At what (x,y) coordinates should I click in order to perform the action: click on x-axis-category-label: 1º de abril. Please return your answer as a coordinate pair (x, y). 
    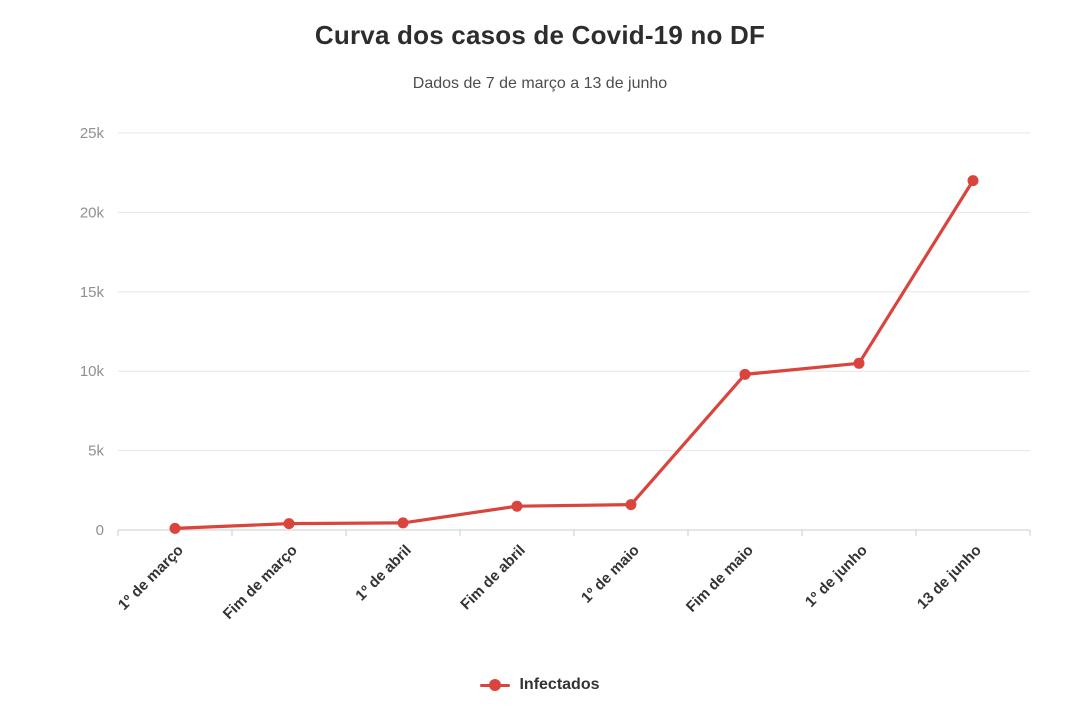
    Looking at the image, I should click on (383, 573).